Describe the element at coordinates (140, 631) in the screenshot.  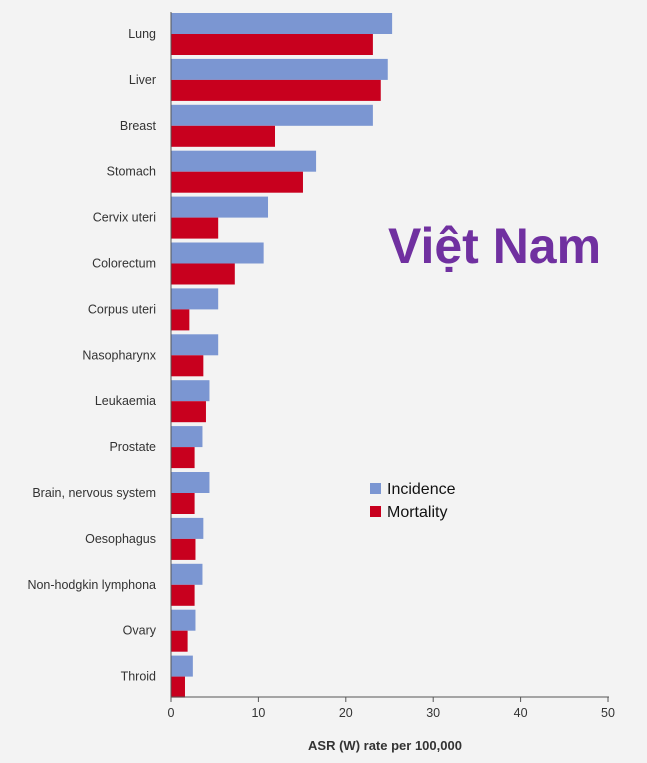
I see `category-label: Ovary` at that location.